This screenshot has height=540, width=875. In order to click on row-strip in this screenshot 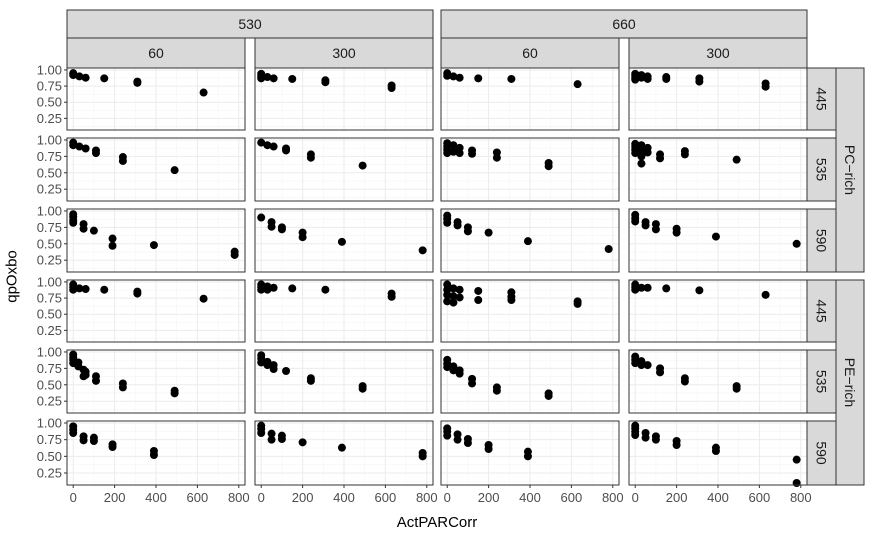, I will do `click(821, 311)`.